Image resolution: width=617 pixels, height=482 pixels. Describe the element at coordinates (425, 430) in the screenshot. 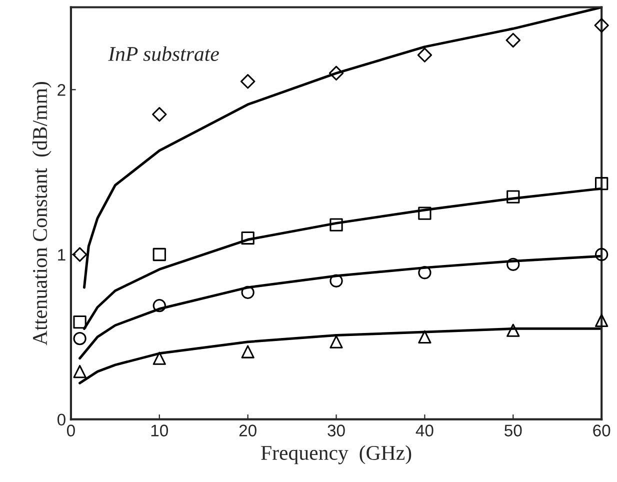

I see `x-tick-label: 40` at that location.